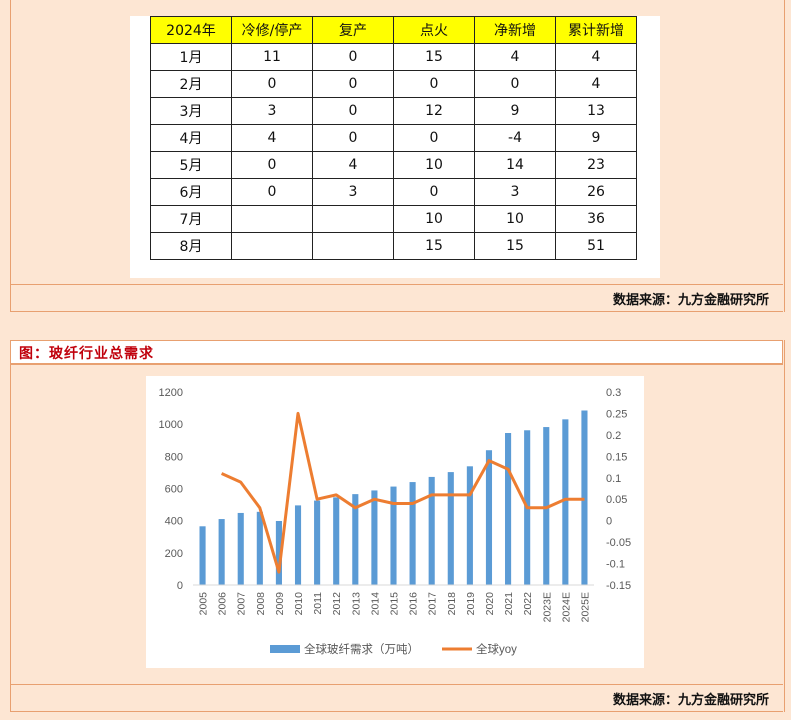 The width and height of the screenshot is (791, 720). What do you see at coordinates (191, 219) in the screenshot?
I see `row-month-cell: 7月` at bounding box center [191, 219].